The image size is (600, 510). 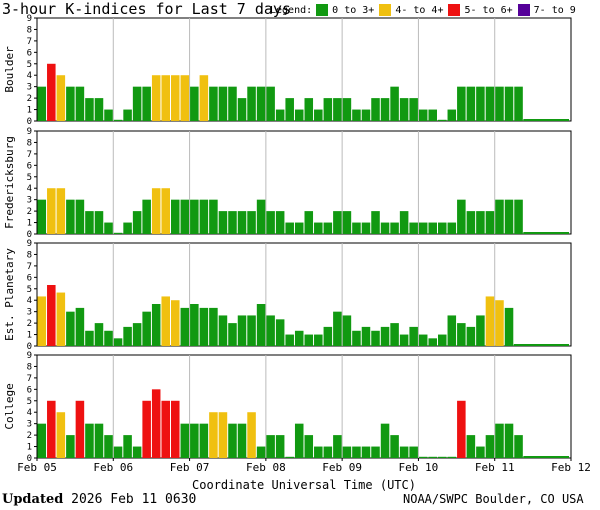 What do you see at coordinates (571, 467) in the screenshot?
I see `x-tick-label: Feb 12` at bounding box center [571, 467].